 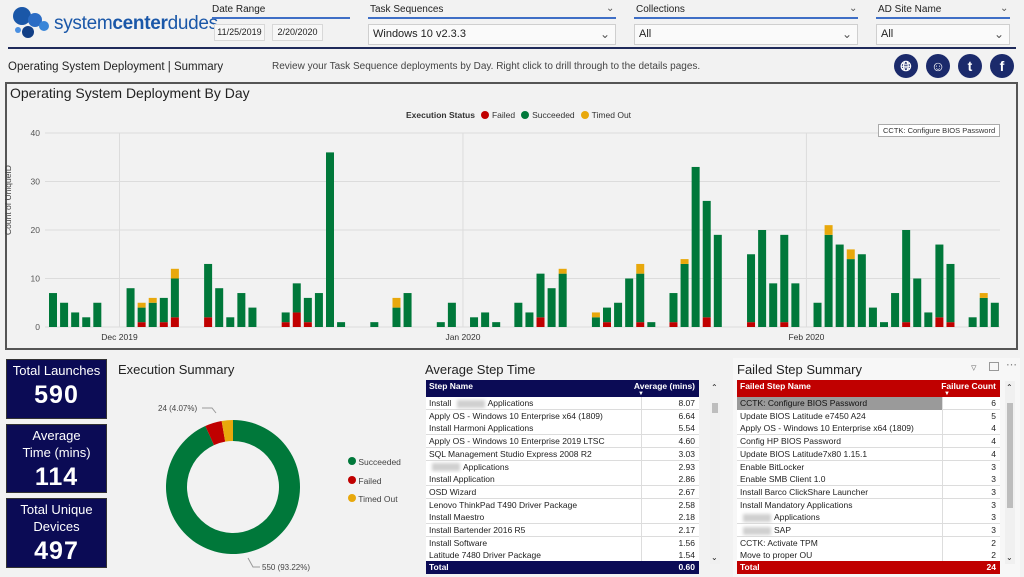 I want to click on column-header-failed-step: Failed Step Name, so click(x=775, y=386).